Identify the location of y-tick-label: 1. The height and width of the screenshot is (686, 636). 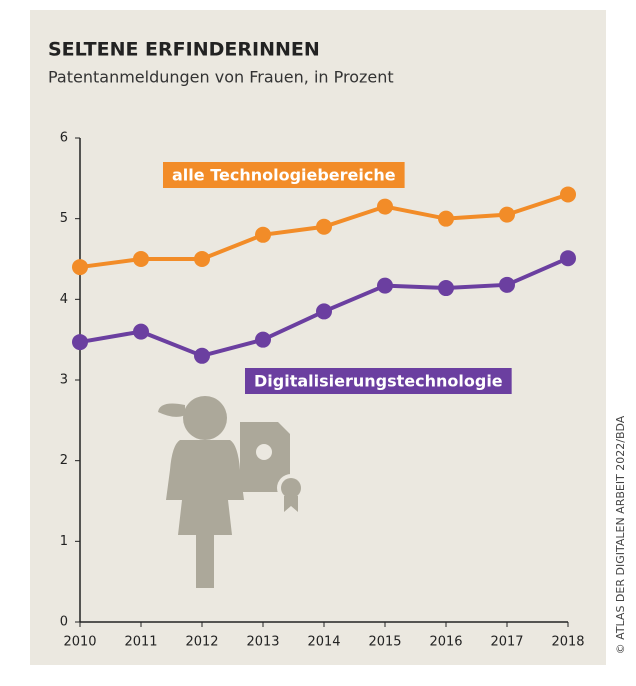
(64, 541).